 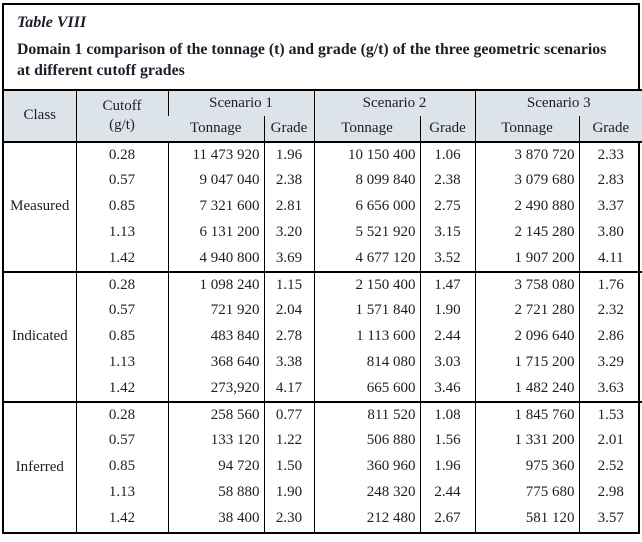 What do you see at coordinates (447, 518) in the screenshot?
I see `grade-cell: 2.67` at bounding box center [447, 518].